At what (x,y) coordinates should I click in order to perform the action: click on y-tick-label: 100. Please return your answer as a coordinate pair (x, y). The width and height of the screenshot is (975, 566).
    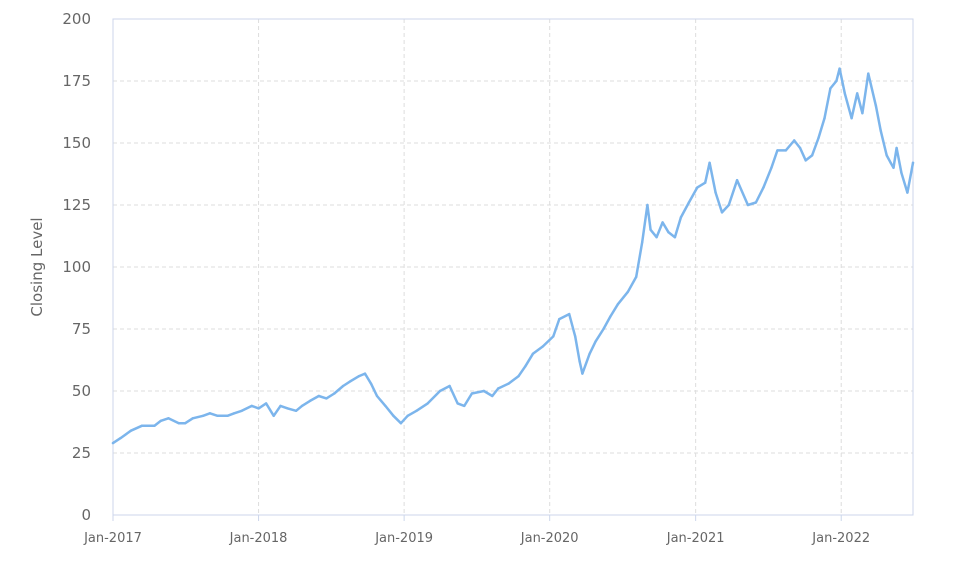
    Looking at the image, I should click on (76, 267).